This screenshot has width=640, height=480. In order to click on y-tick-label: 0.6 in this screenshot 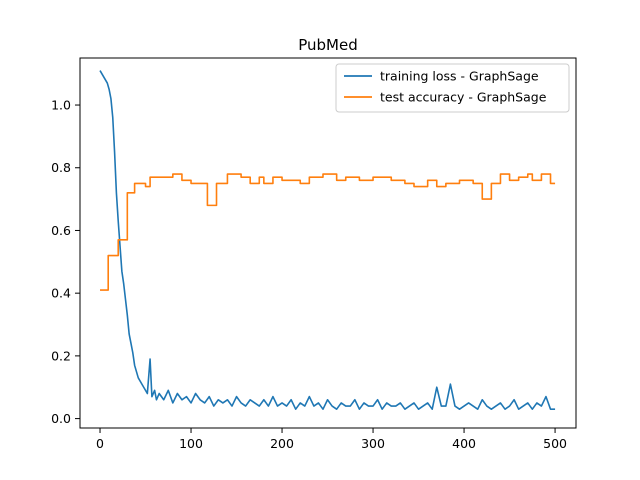, I will do `click(61, 230)`.